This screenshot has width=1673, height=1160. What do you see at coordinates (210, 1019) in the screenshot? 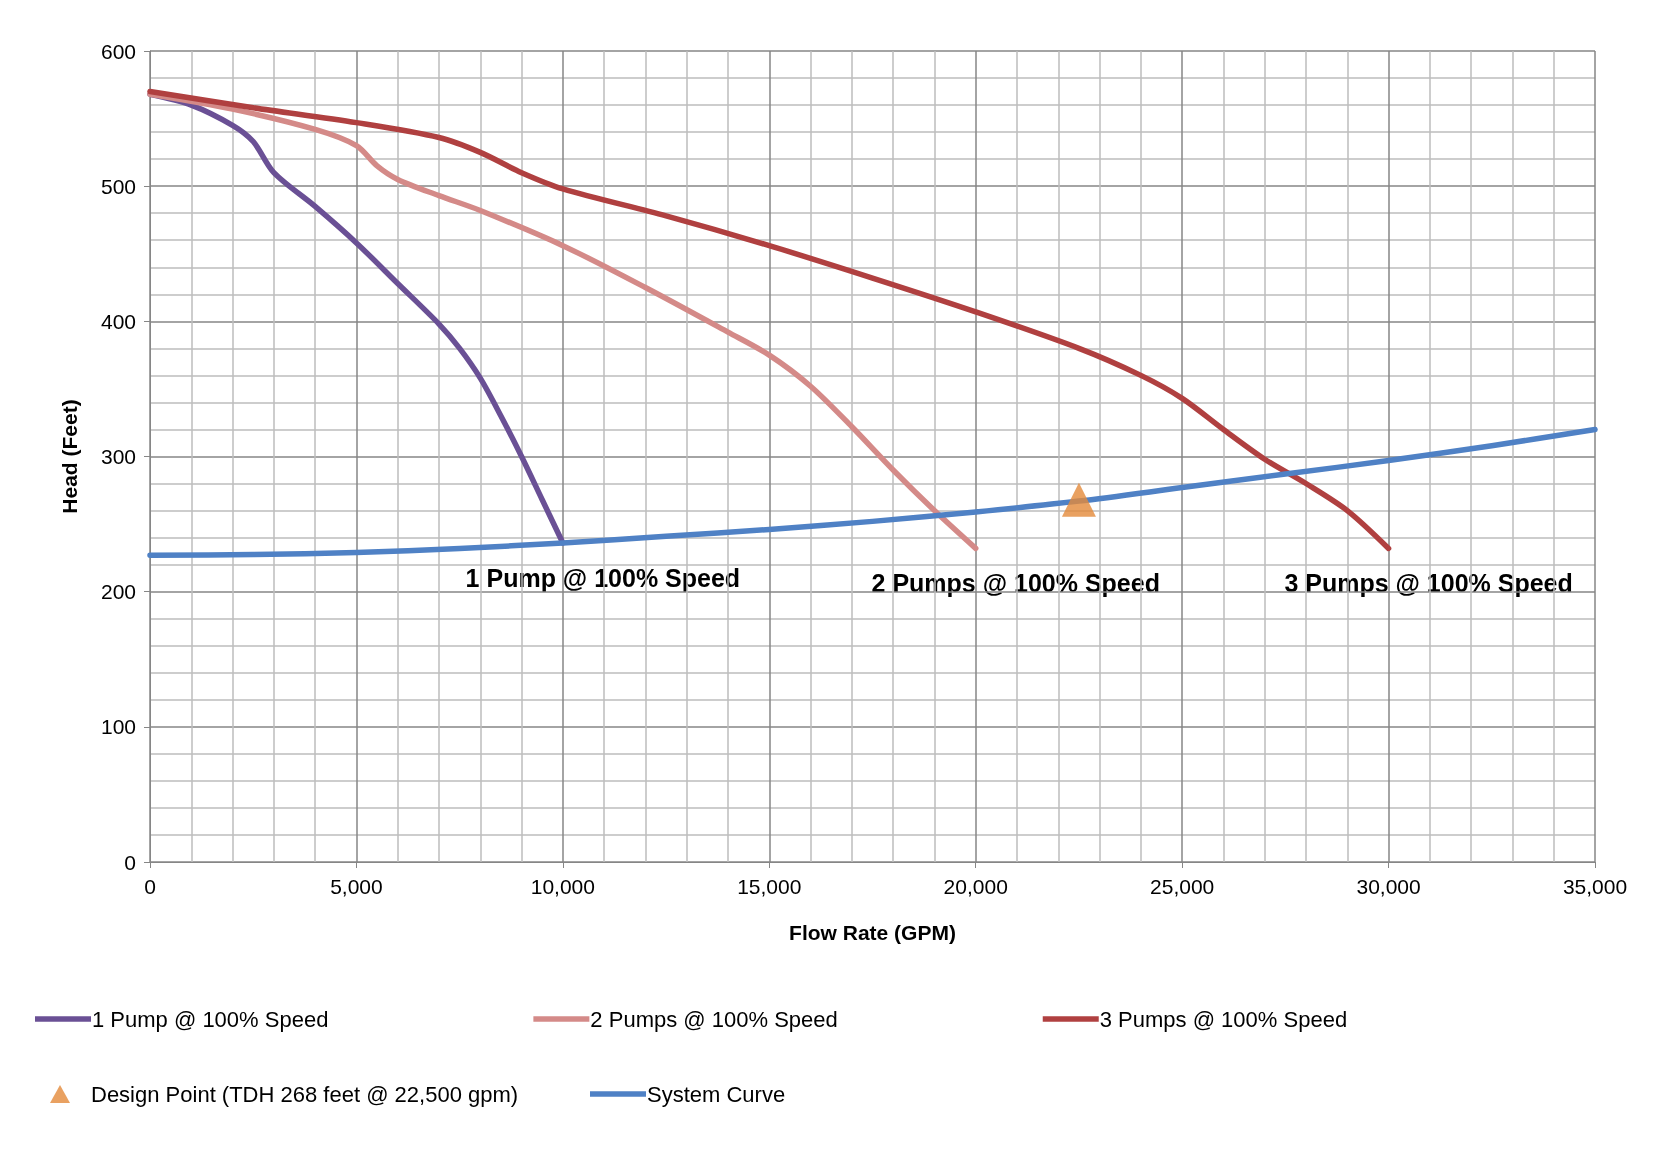
I see `legend-label: 1 Pump @ 100% Speed` at bounding box center [210, 1019].